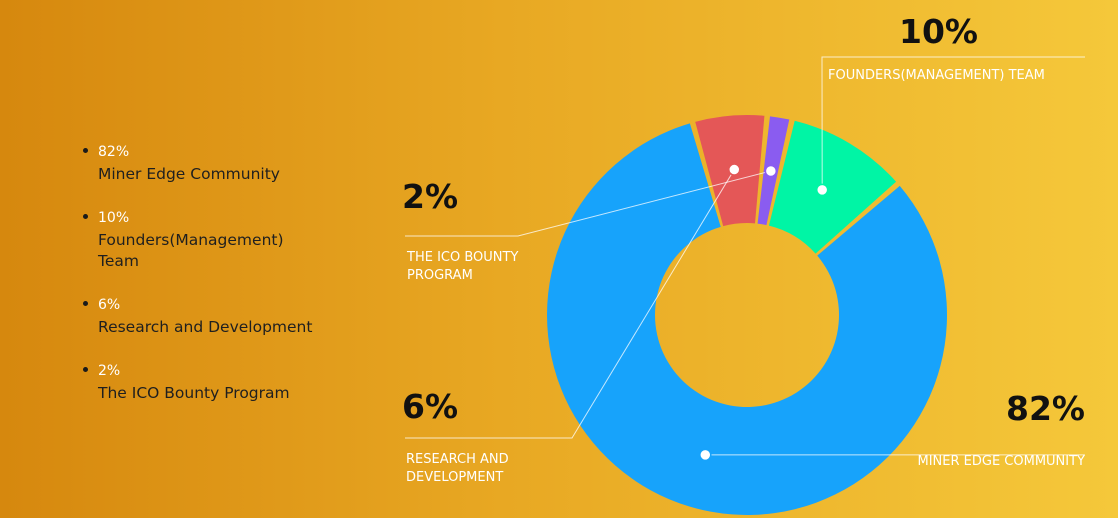  What do you see at coordinates (832, 187) in the screenshot?
I see `slice-founders-team` at bounding box center [832, 187].